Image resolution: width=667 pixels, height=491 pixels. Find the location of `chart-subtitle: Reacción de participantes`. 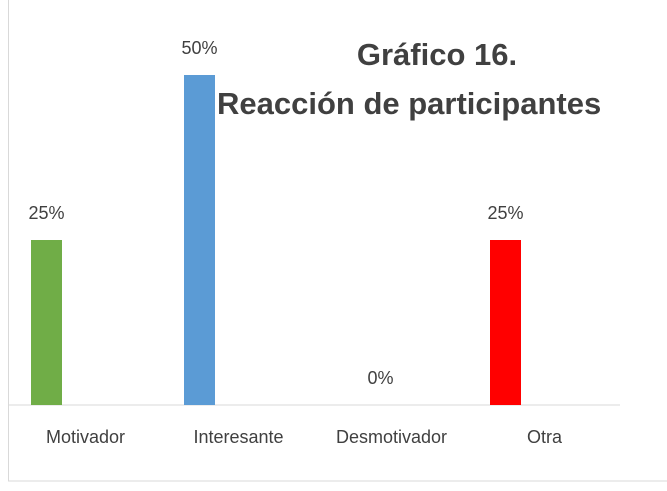

chart-subtitle: Reacción de participantes is located at coordinates (409, 103).